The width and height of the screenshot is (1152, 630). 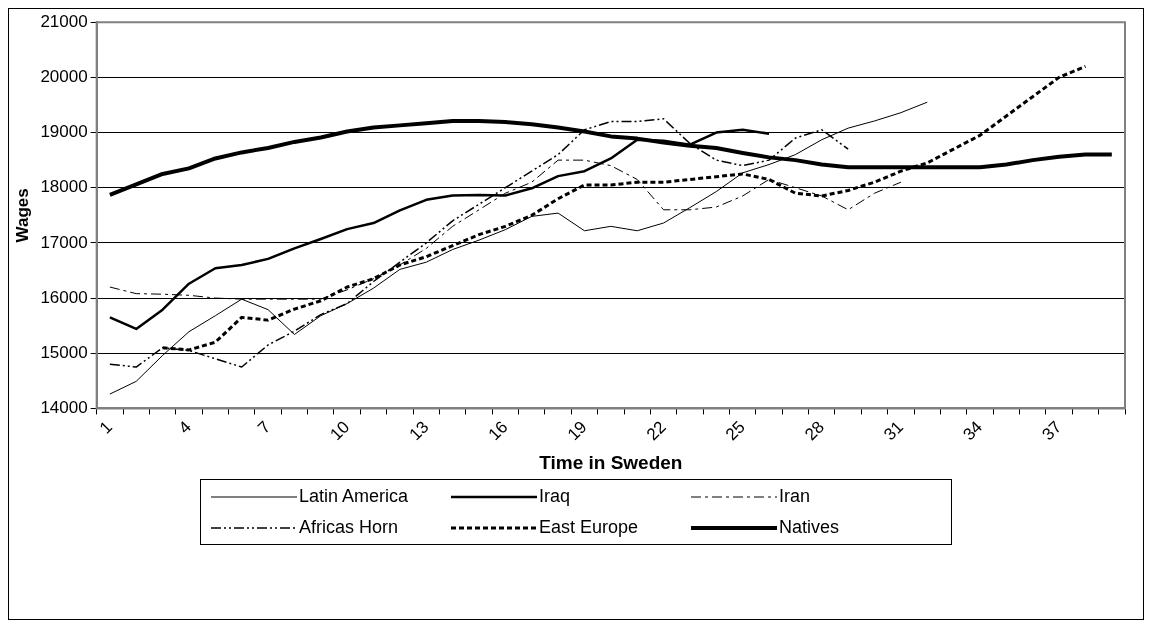 What do you see at coordinates (64, 297) in the screenshot?
I see `y-tick-label: 16000` at bounding box center [64, 297].